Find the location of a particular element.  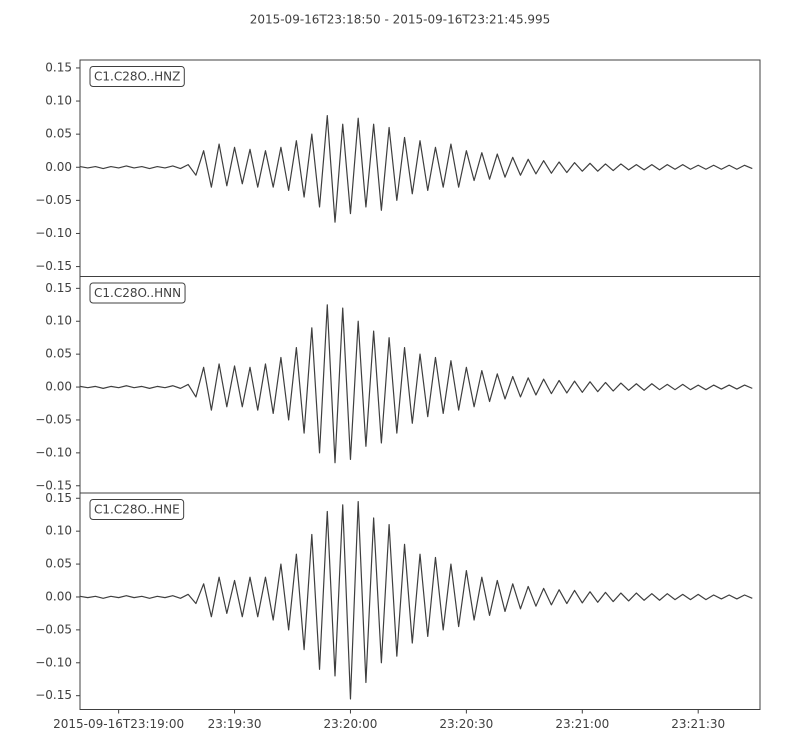

x-tick-label: 23:19:30 is located at coordinates (235, 724).